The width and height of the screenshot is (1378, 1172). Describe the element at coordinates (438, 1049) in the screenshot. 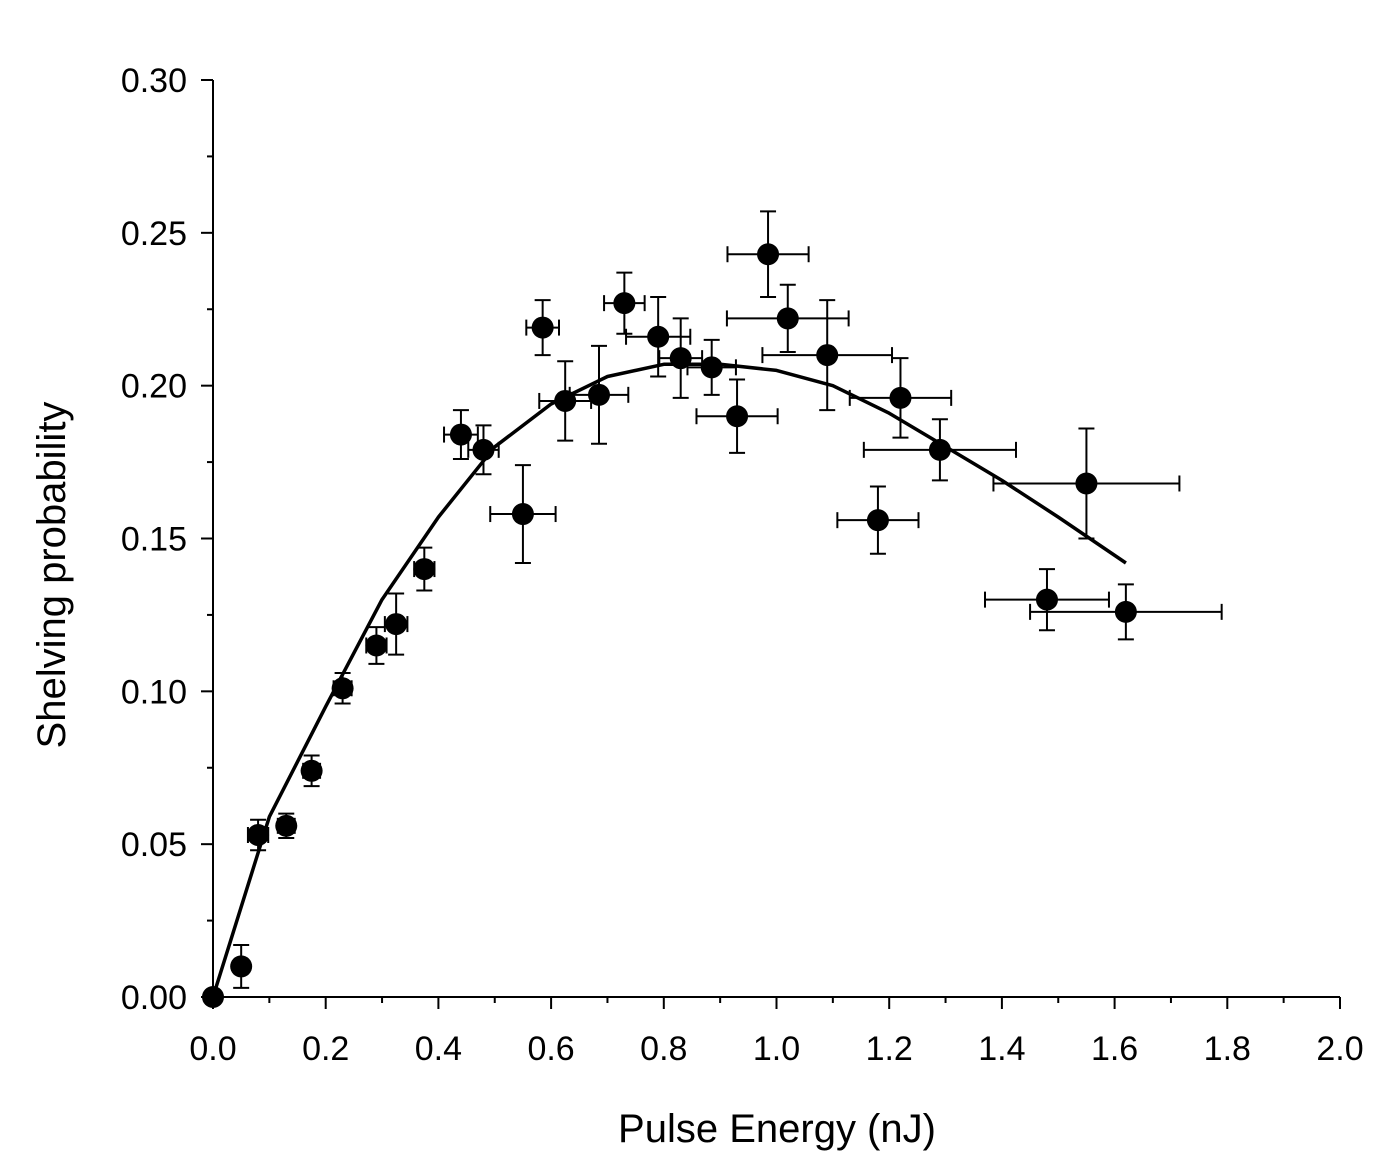

I see `x-tick-label: 0.4` at that location.